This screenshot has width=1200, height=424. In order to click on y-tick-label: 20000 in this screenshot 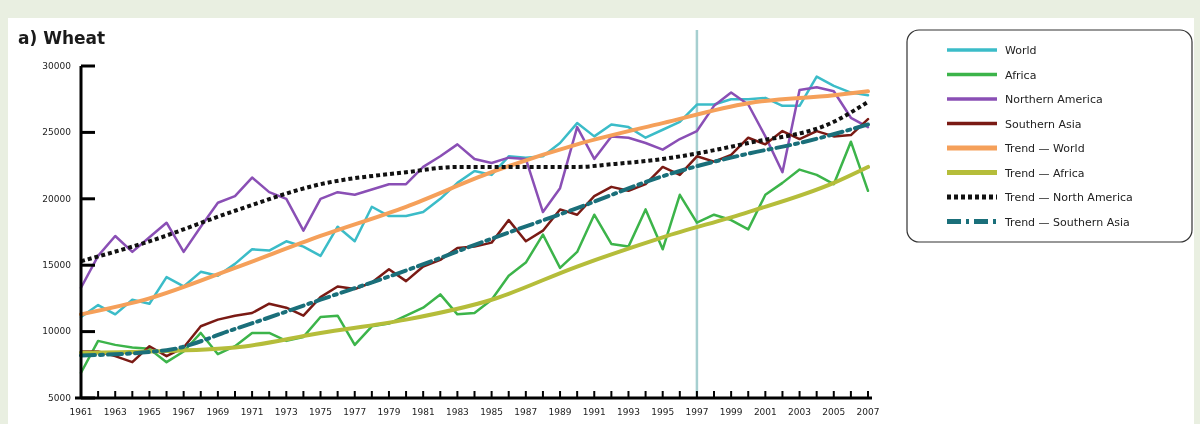, I will do `click(57, 198)`.